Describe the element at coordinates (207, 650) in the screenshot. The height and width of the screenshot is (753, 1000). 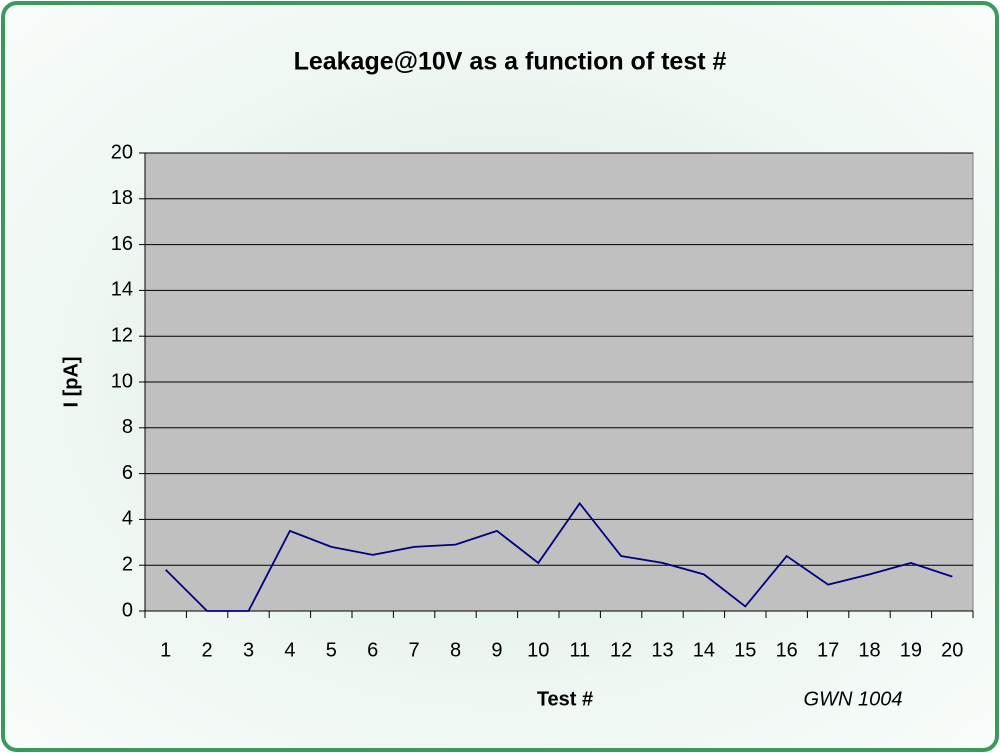
I see `x-tick-label: 2` at that location.